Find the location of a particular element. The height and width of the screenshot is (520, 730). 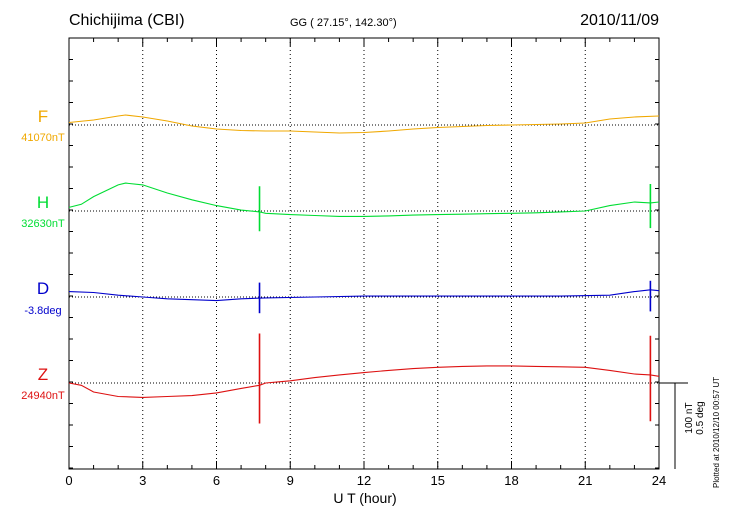

station-title: Chichijima (CBI) is located at coordinates (127, 20).